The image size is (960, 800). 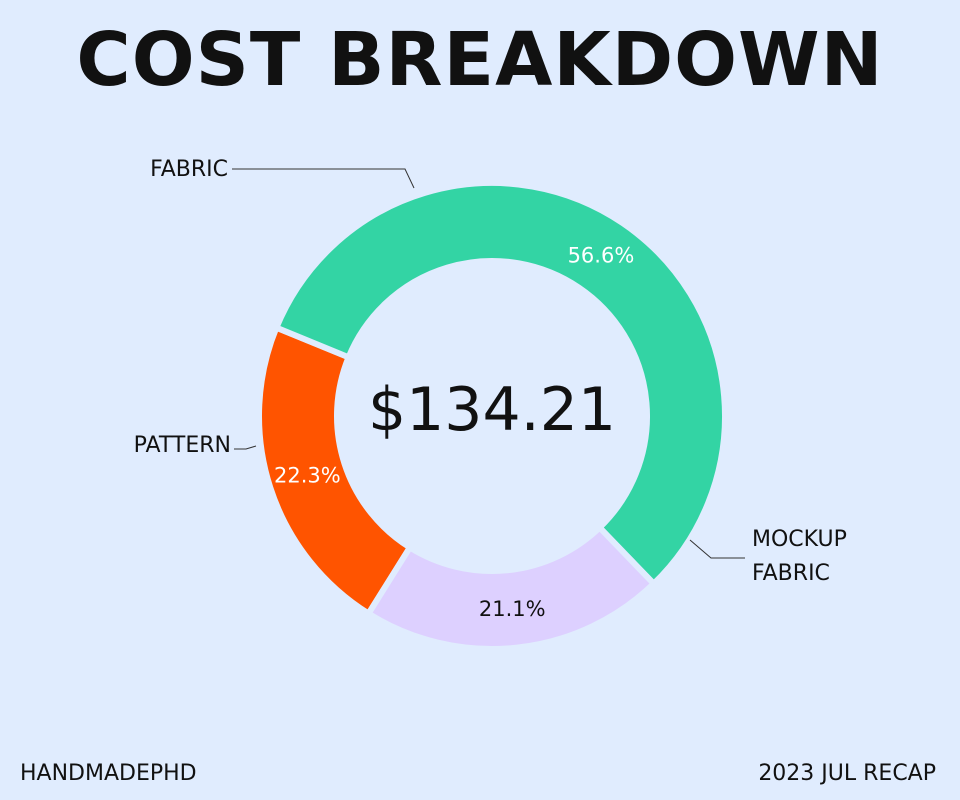 I want to click on leader-line-mockup-fabric, so click(x=717, y=549).